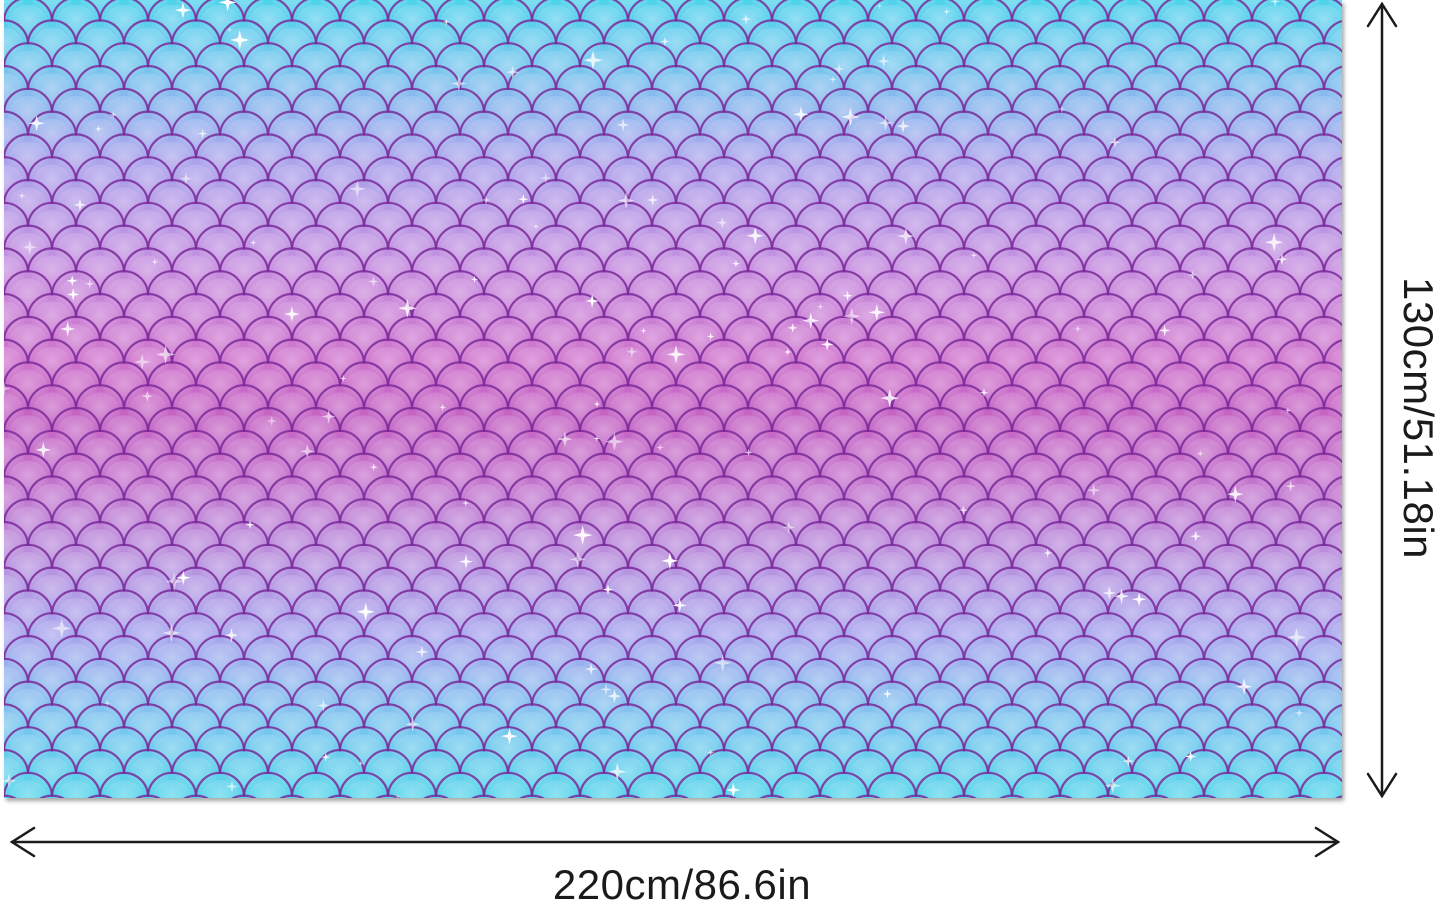  What do you see at coordinates (1382, 400) in the screenshot?
I see `height-arrow-icon` at bounding box center [1382, 400].